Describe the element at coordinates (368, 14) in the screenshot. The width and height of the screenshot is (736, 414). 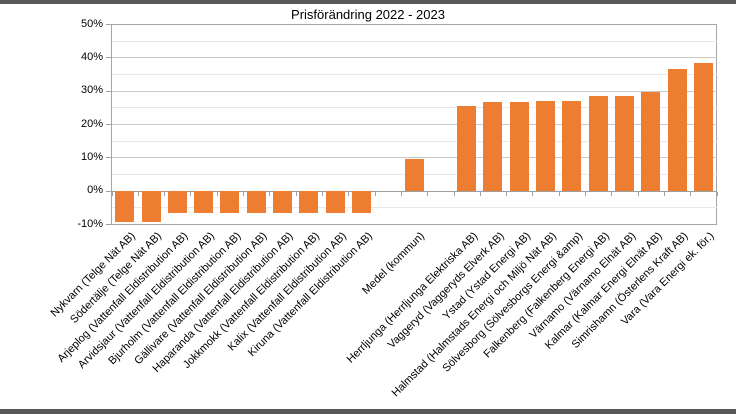
I see `chart-title: Prisförändring 2022 - 2023` at that location.